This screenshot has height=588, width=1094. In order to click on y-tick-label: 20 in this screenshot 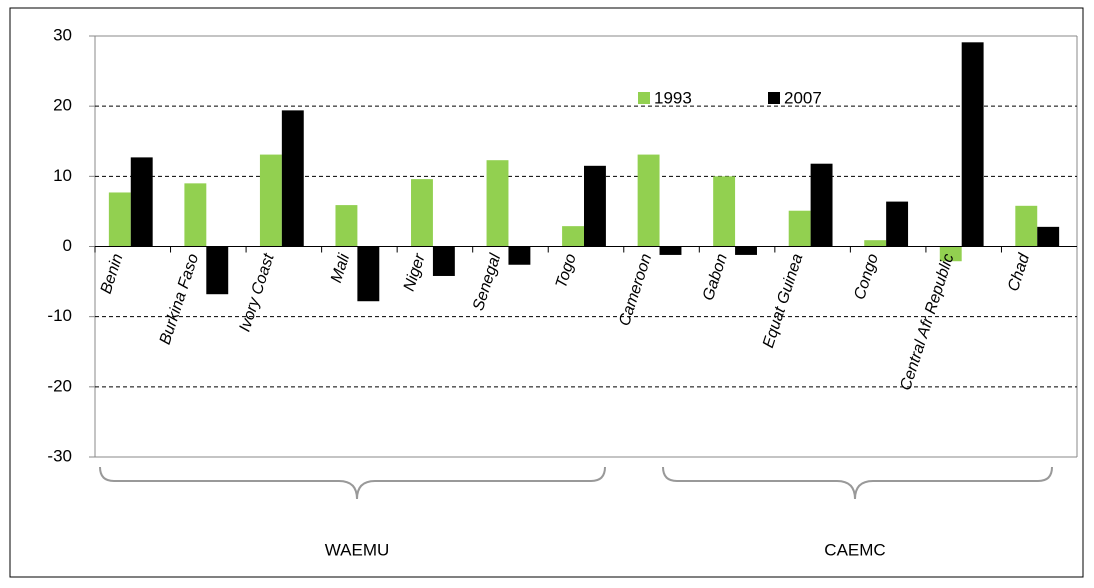, I will do `click(62, 105)`.